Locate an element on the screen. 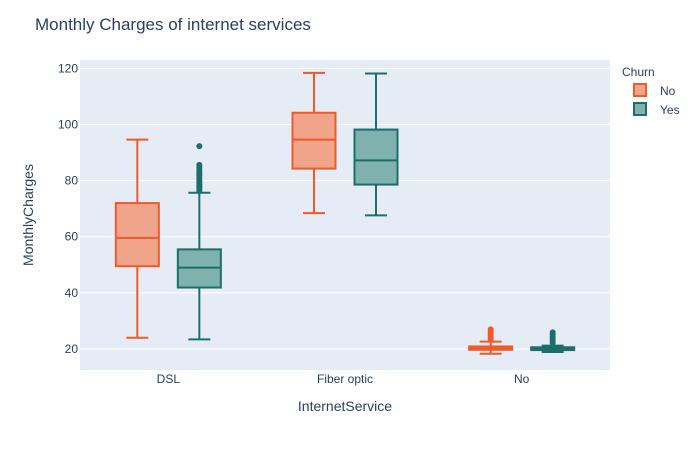  legend: Churn No Yes is located at coordinates (651, 91).